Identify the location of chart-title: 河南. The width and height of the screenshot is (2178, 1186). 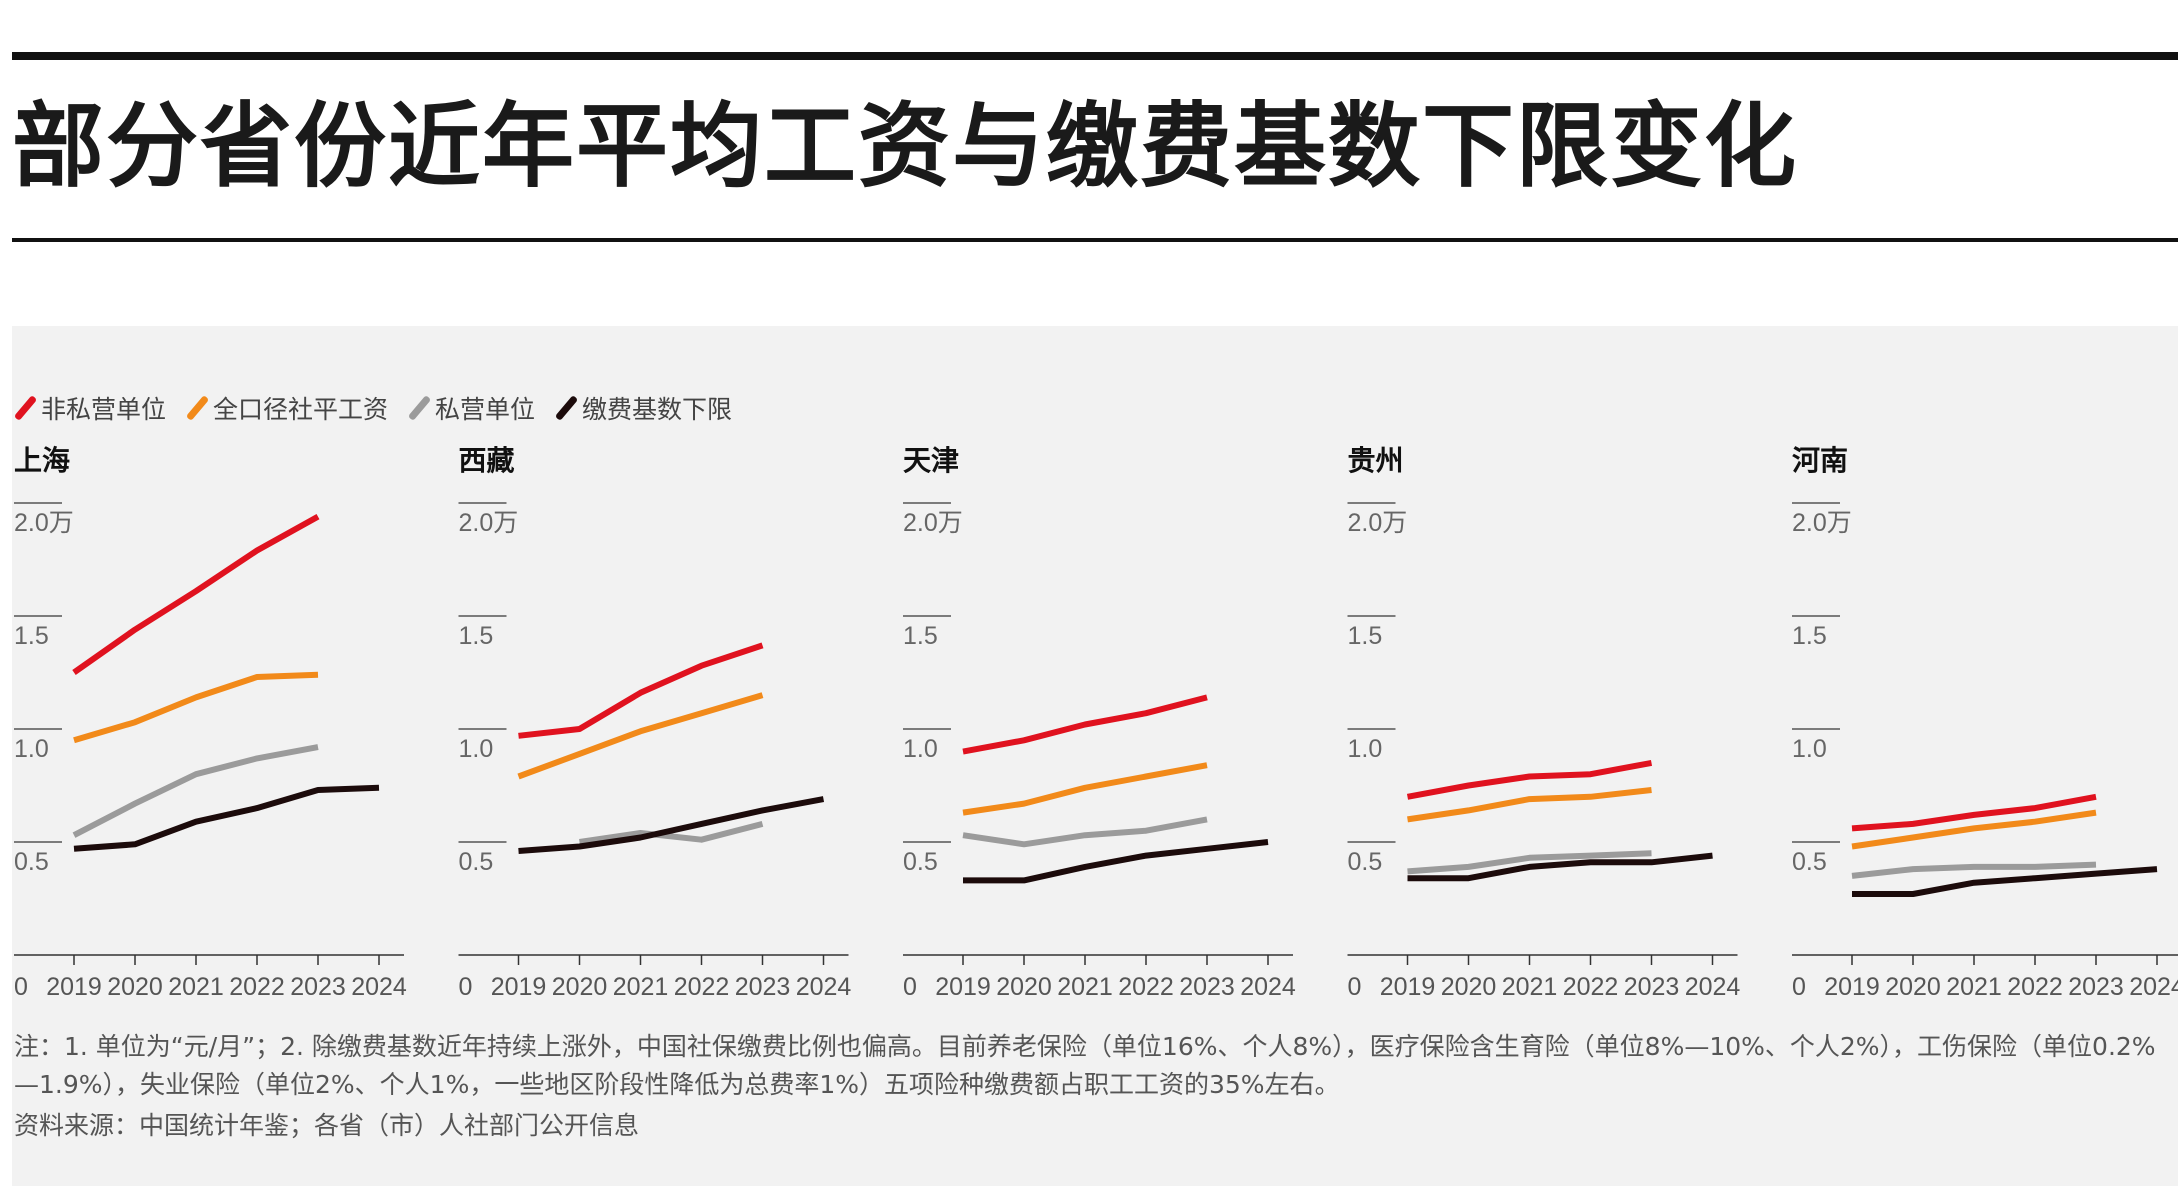
(1820, 460).